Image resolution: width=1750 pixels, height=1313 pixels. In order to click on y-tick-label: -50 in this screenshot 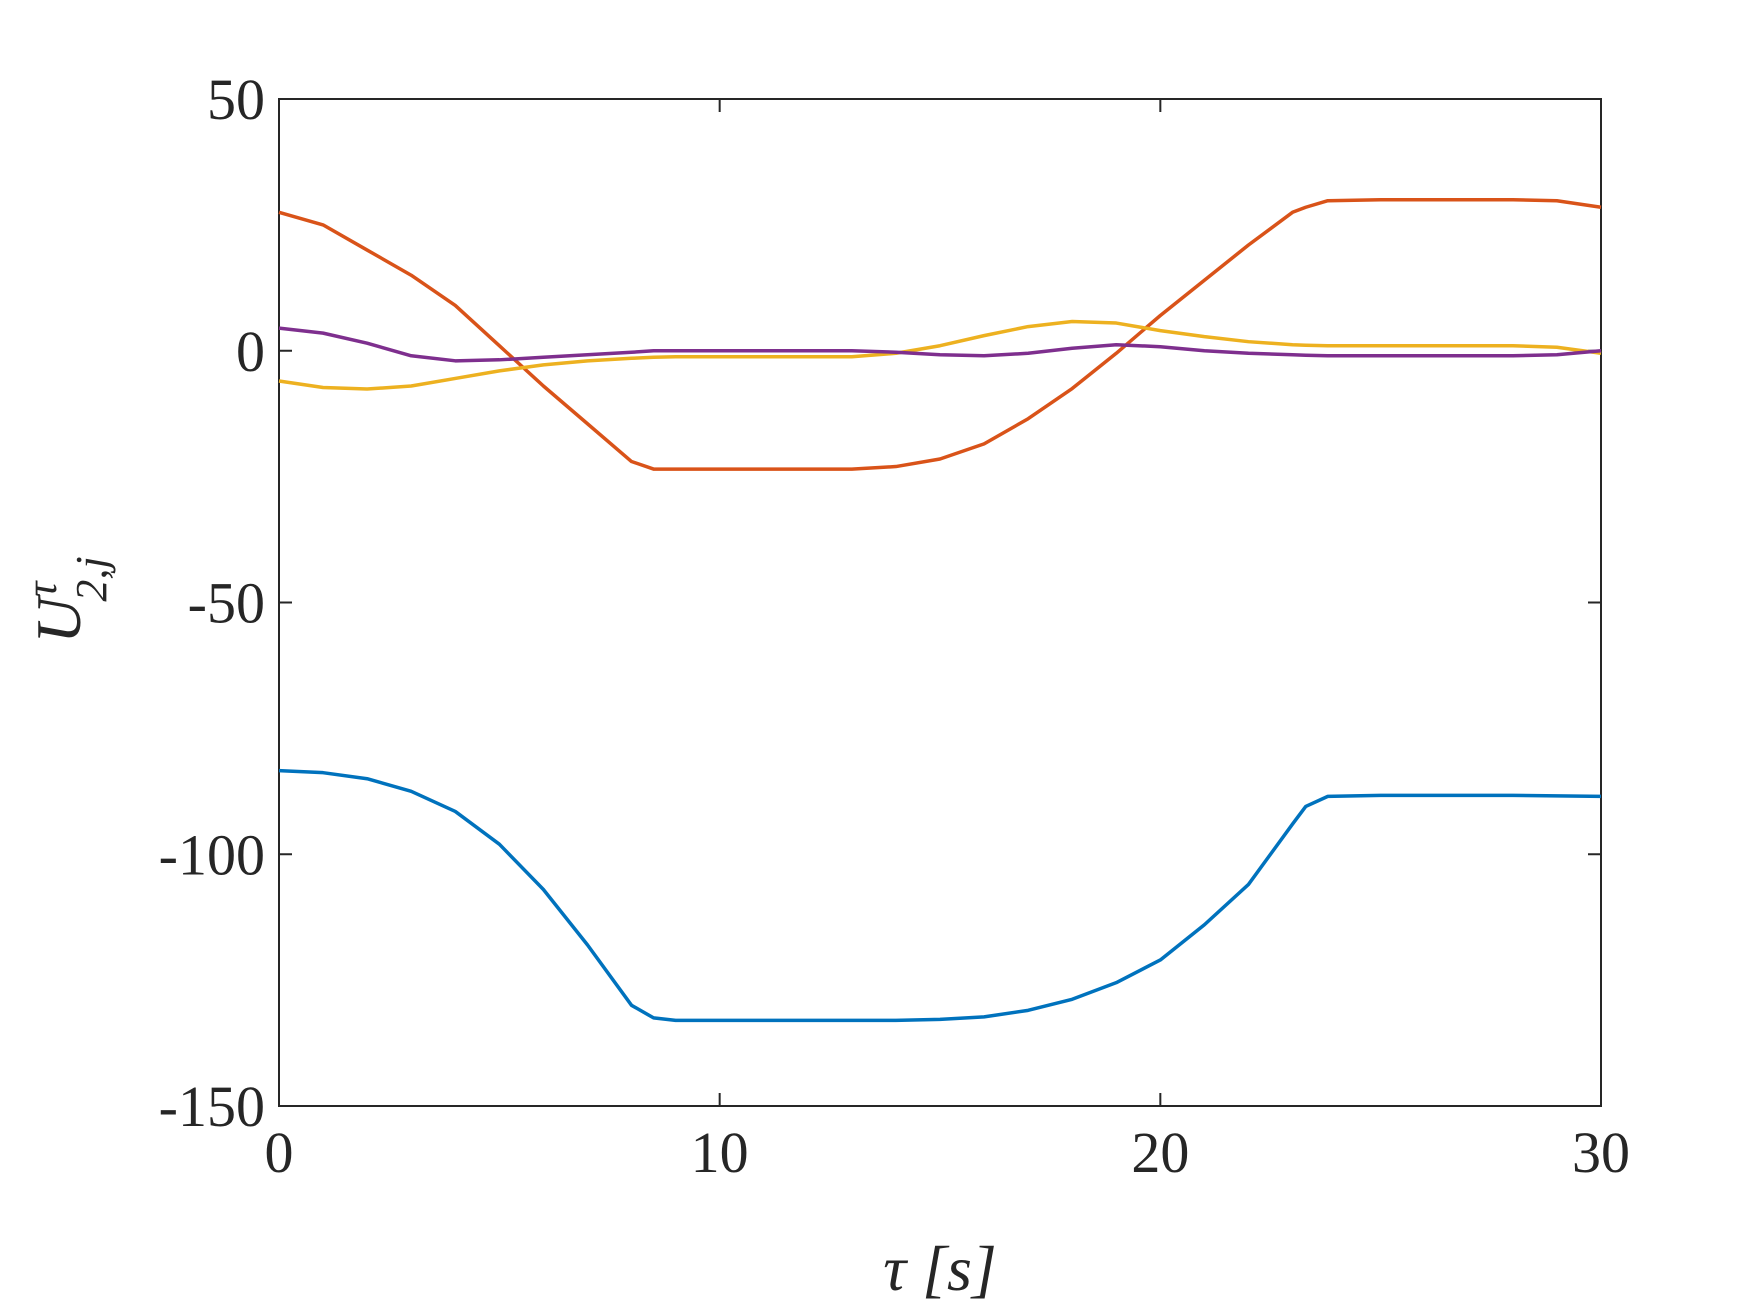, I will do `click(226, 603)`.